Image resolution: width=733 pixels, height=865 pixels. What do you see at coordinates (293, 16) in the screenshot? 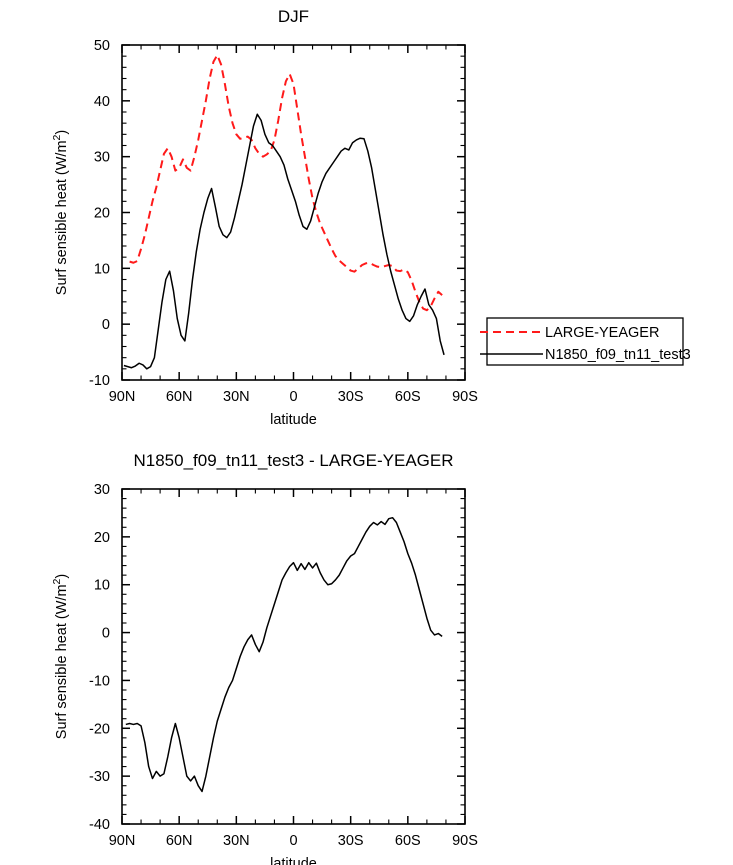
I see `chart-title-top-panel: DJF` at bounding box center [293, 16].